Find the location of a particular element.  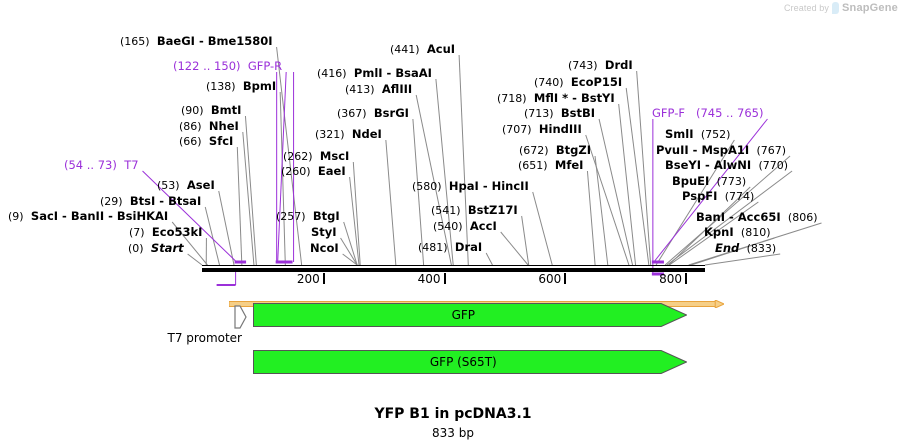

enzyme-label-ndei: (321) NdeI is located at coordinates (348, 135).